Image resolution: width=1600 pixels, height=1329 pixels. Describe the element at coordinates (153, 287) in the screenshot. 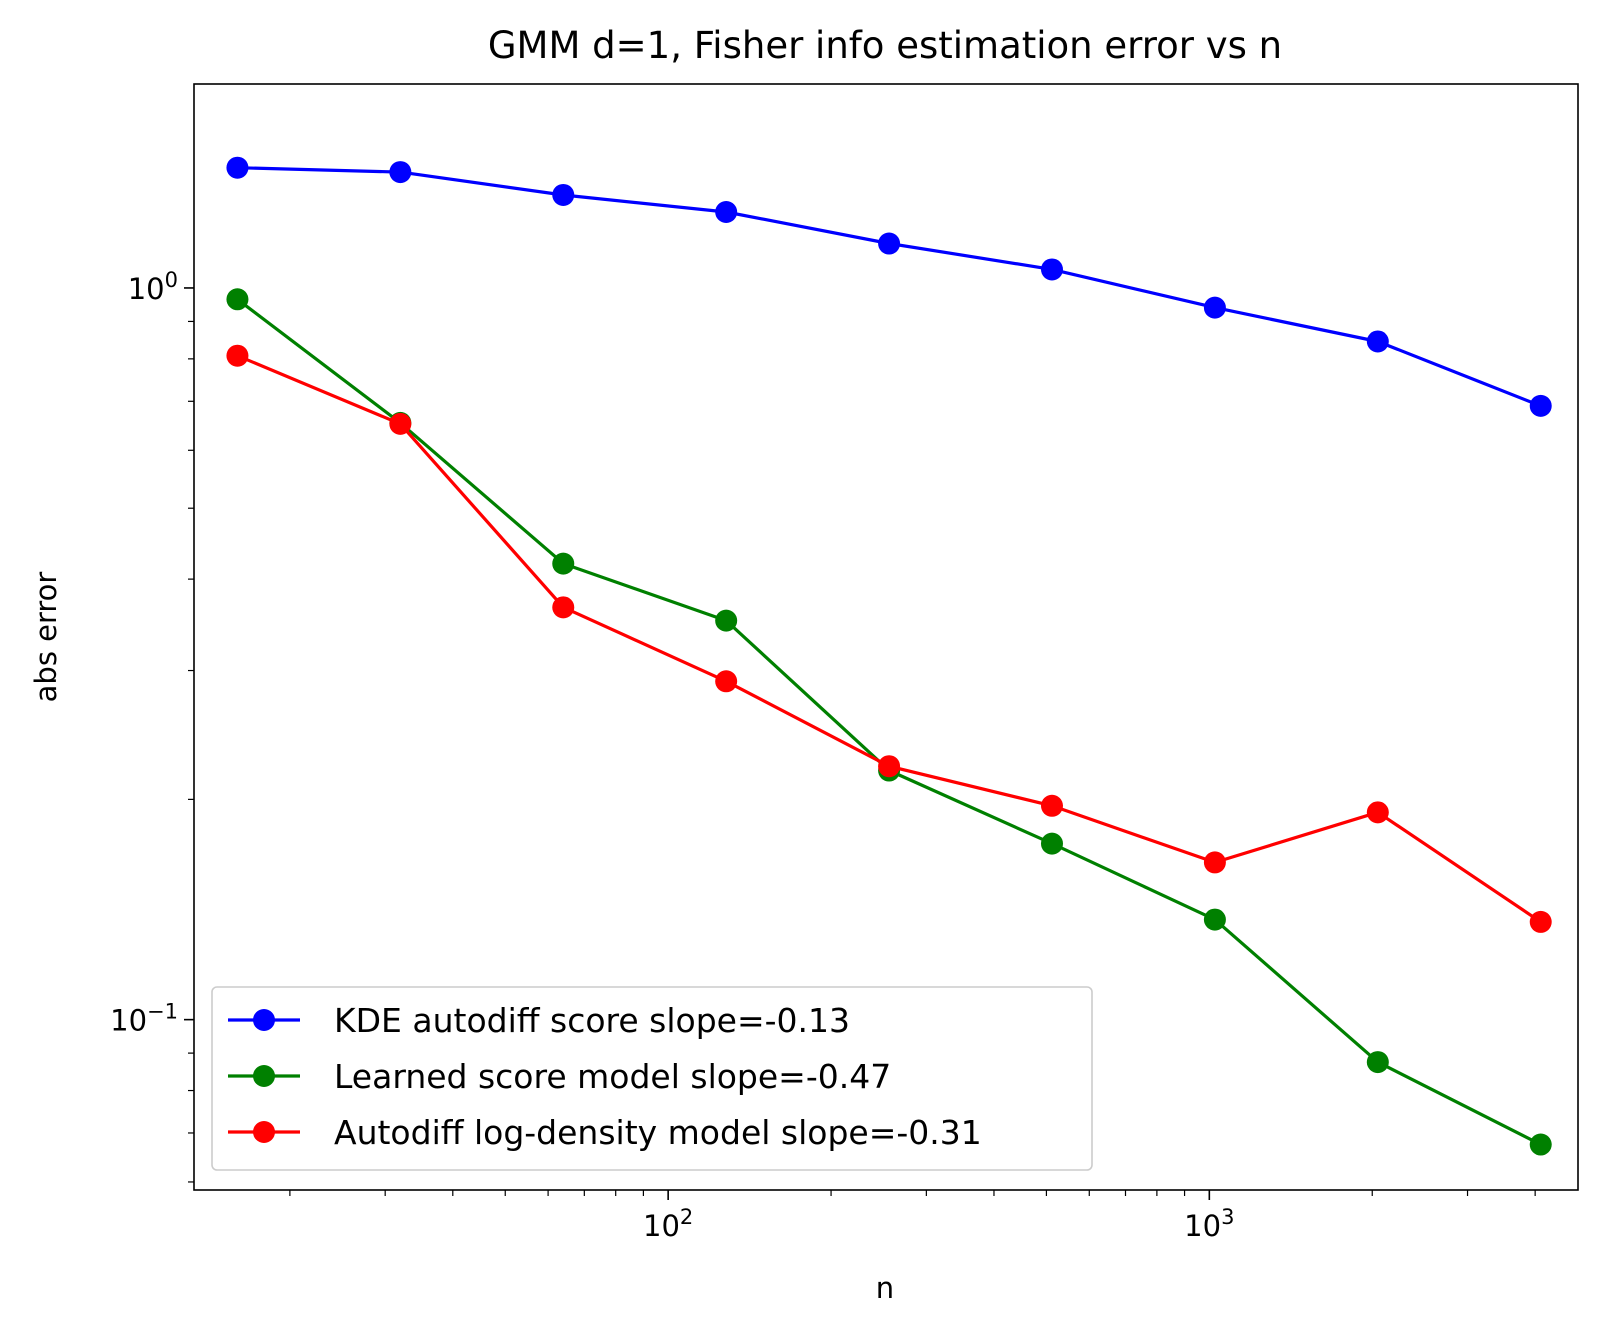

I see `y-tick-label: 10⁰` at that location.